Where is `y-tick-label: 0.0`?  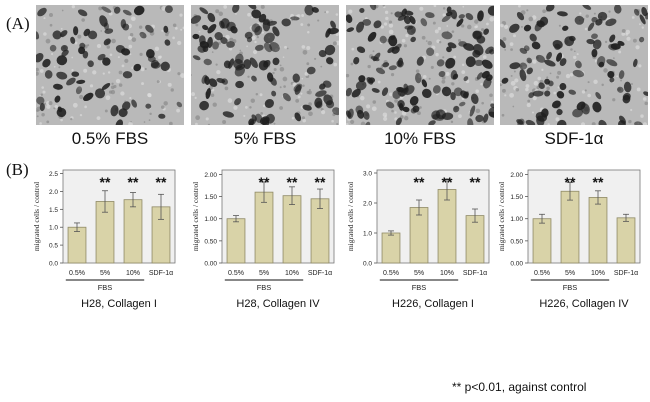 y-tick-label: 0.0 is located at coordinates (53, 264).